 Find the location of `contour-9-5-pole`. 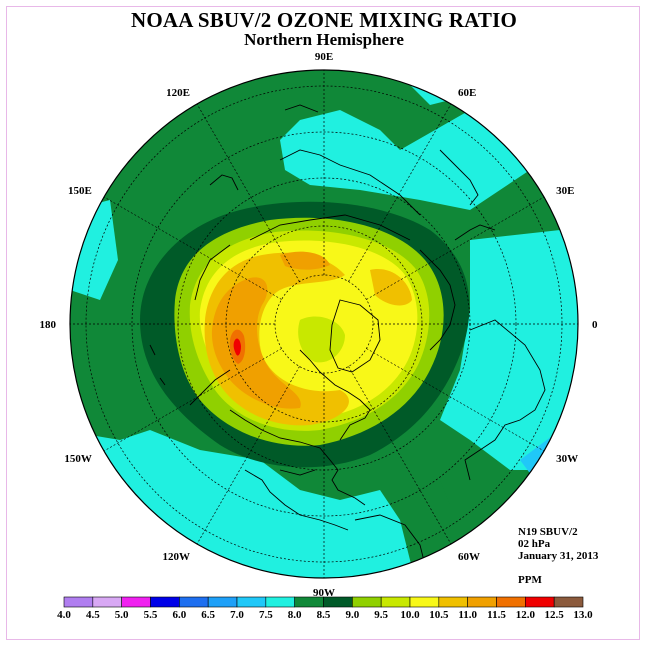

contour-9-5-pole is located at coordinates (321, 339).